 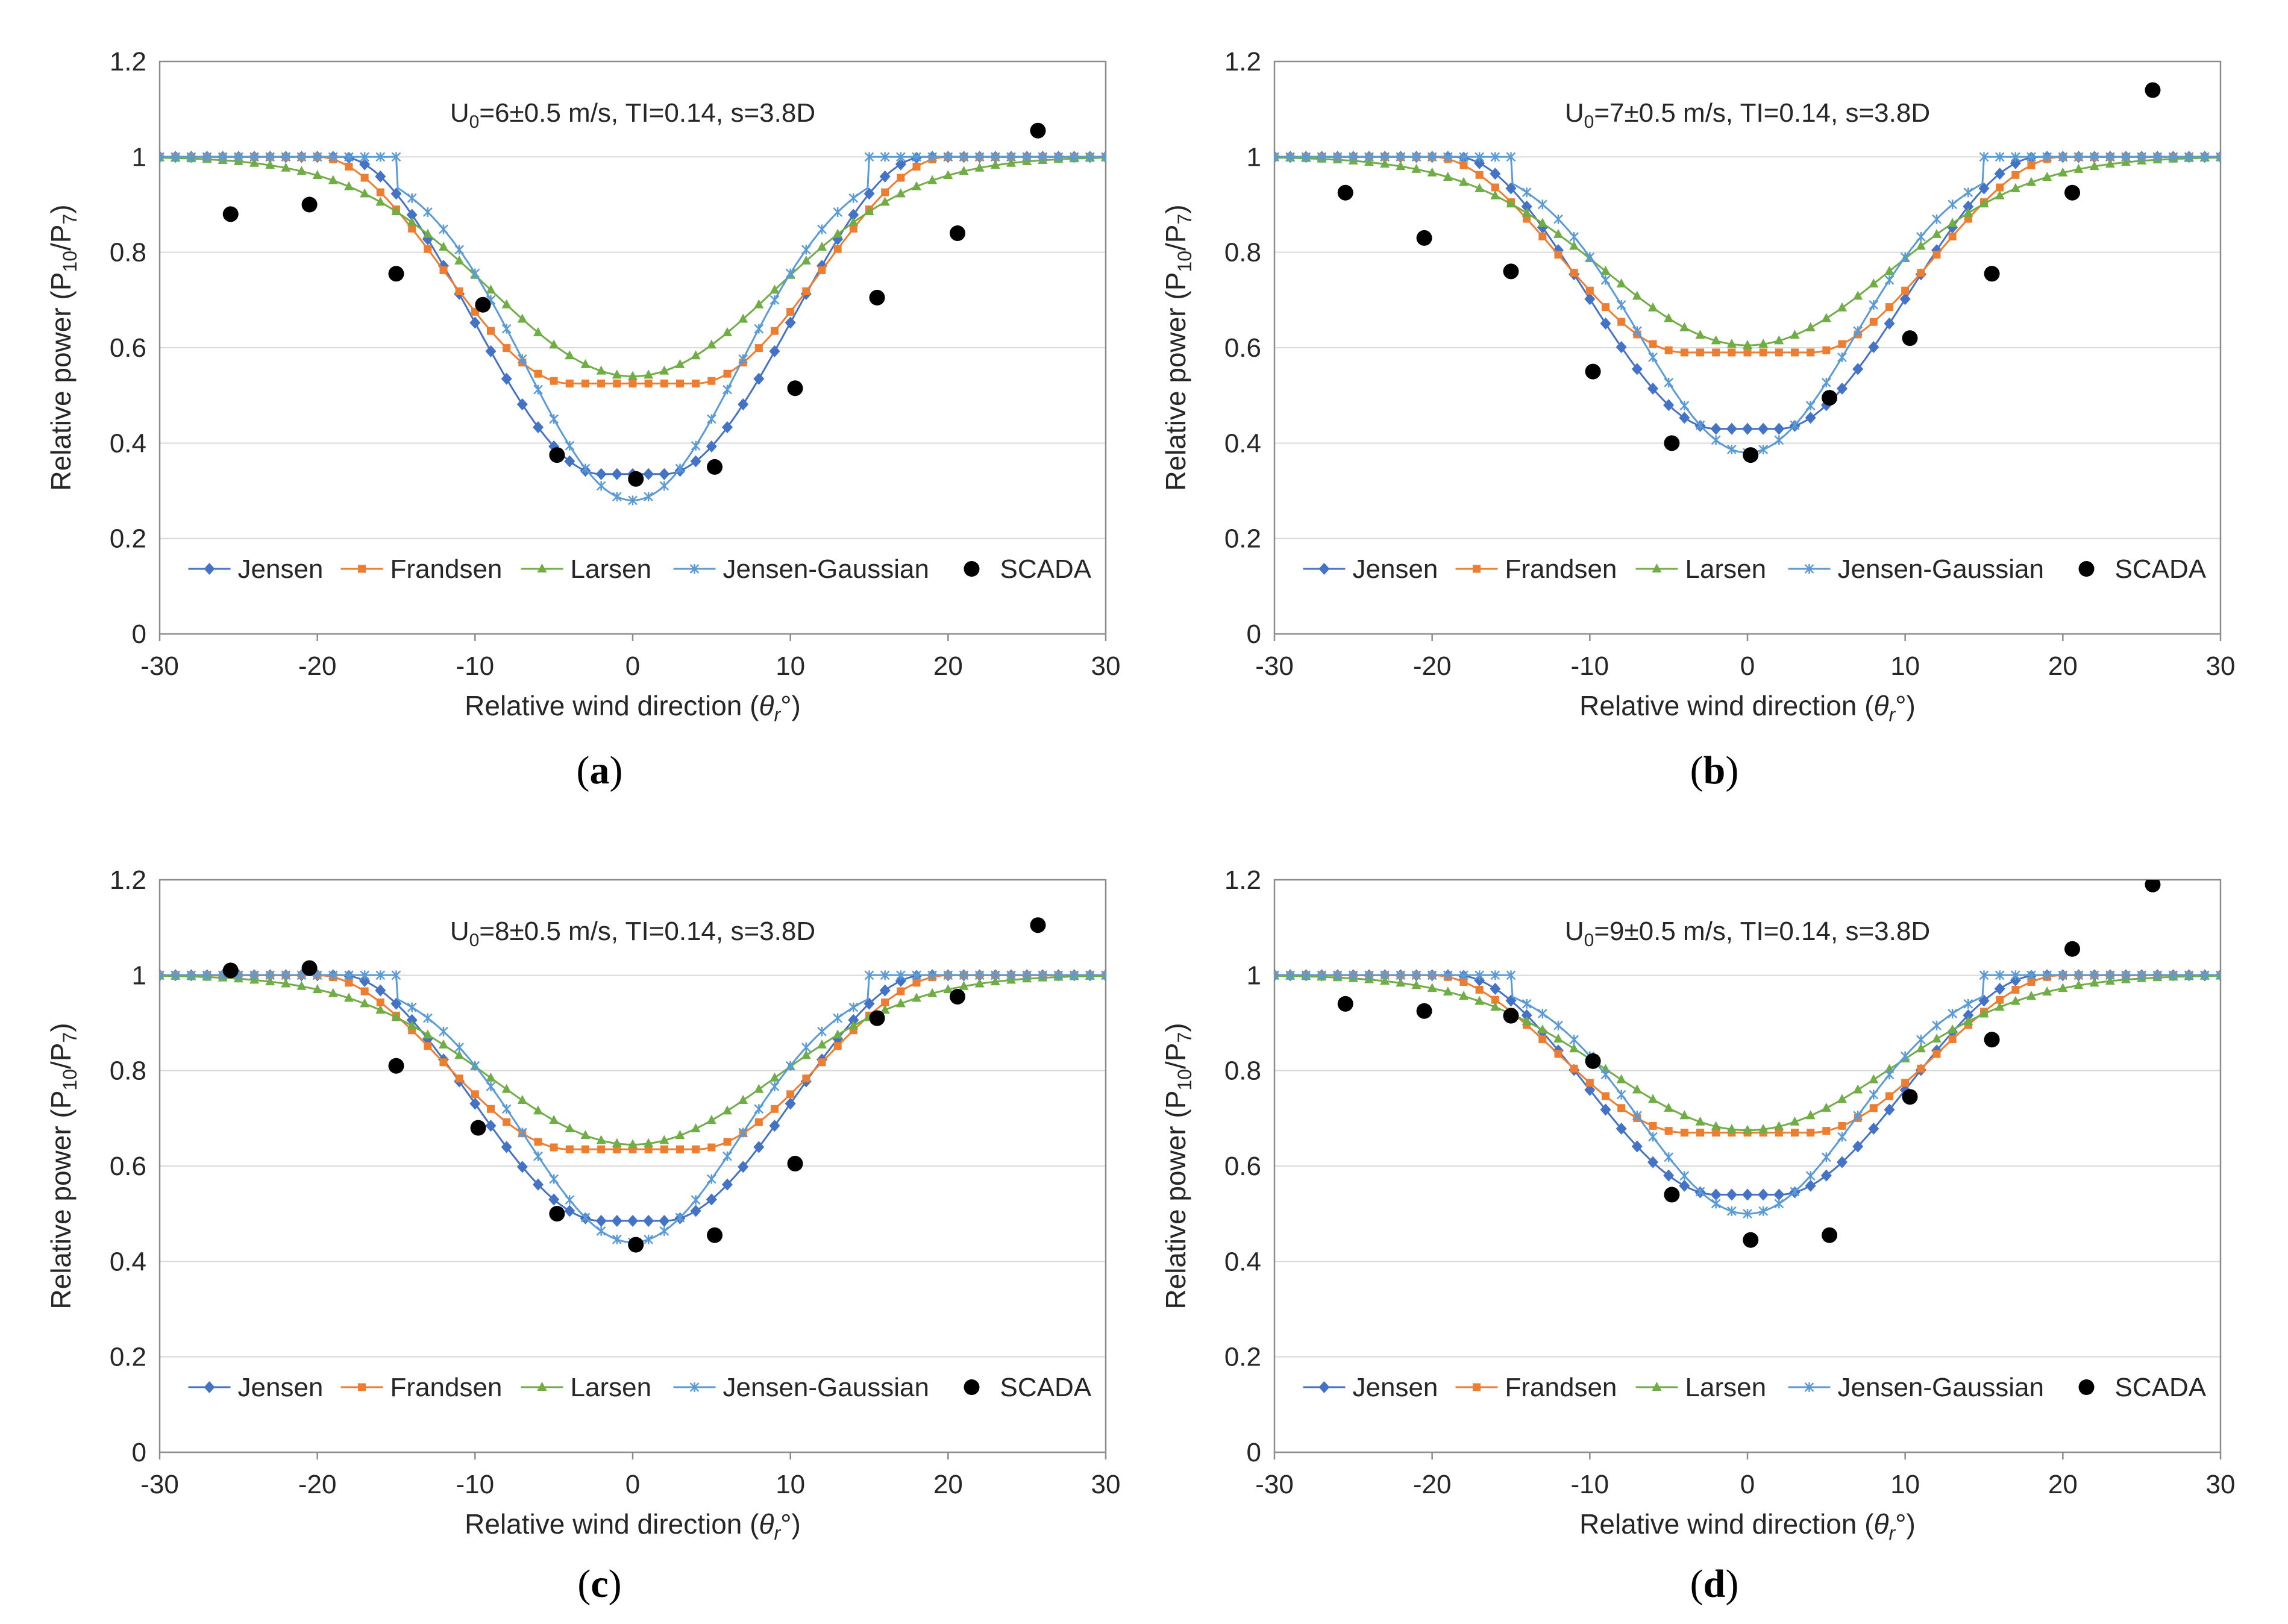 I want to click on y-tick-label: 0.2, so click(x=1242, y=1358).